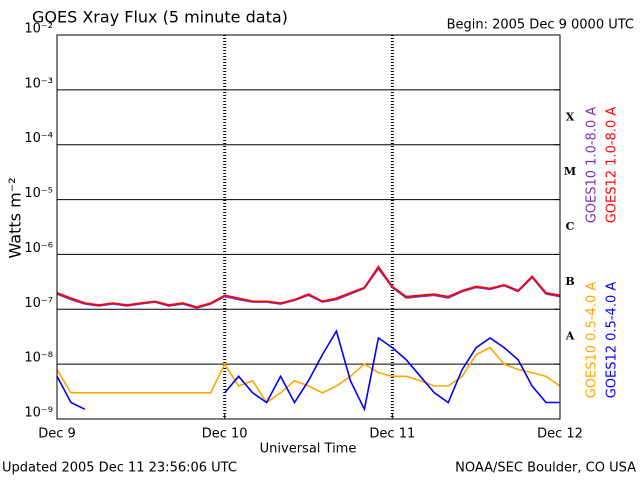 This screenshot has width=640, height=480. I want to click on y-tick-label: 10⁻⁹, so click(38, 413).